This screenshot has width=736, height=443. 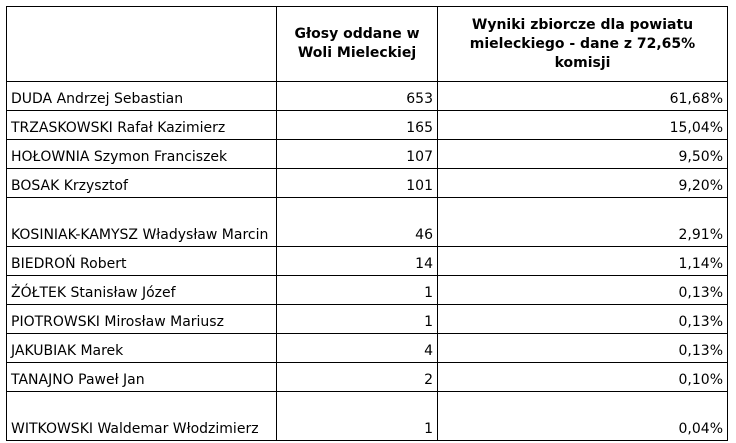 What do you see at coordinates (582, 261) in the screenshot?
I see `percent-cell: 1,14%` at bounding box center [582, 261].